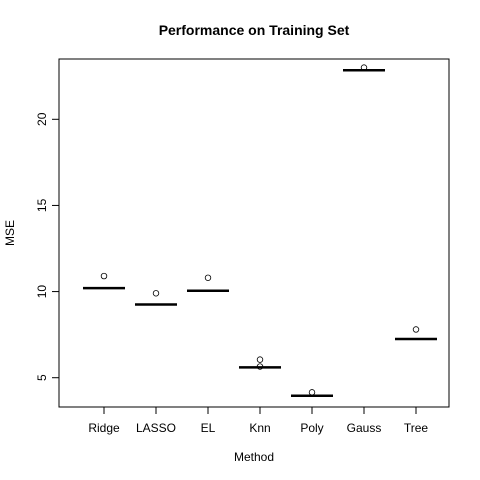 Image resolution: width=480 pixels, height=480 pixels. I want to click on x-tick-label: Tree, so click(416, 428).